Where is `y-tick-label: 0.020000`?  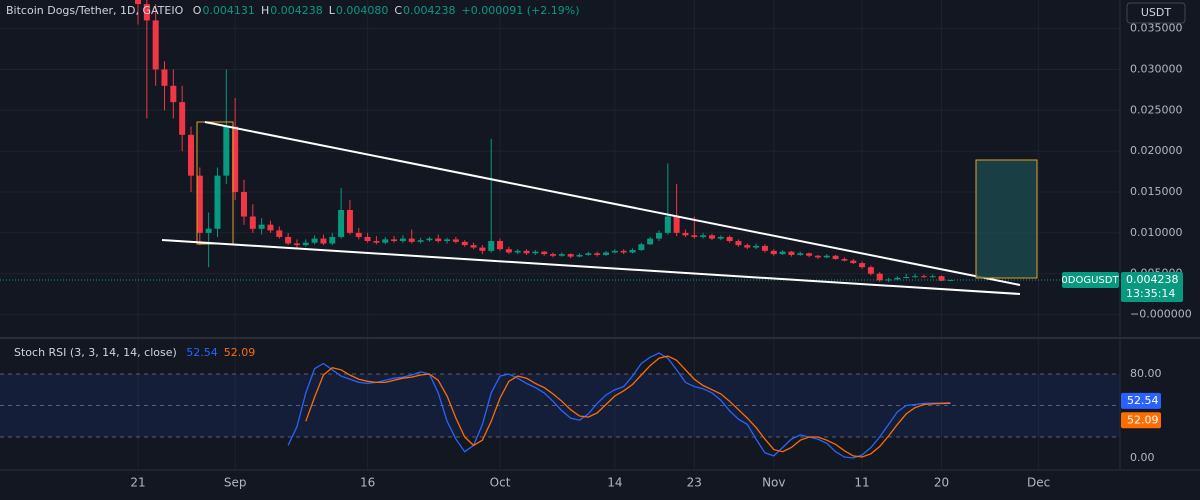
y-tick-label: 0.020000 is located at coordinates (1156, 150).